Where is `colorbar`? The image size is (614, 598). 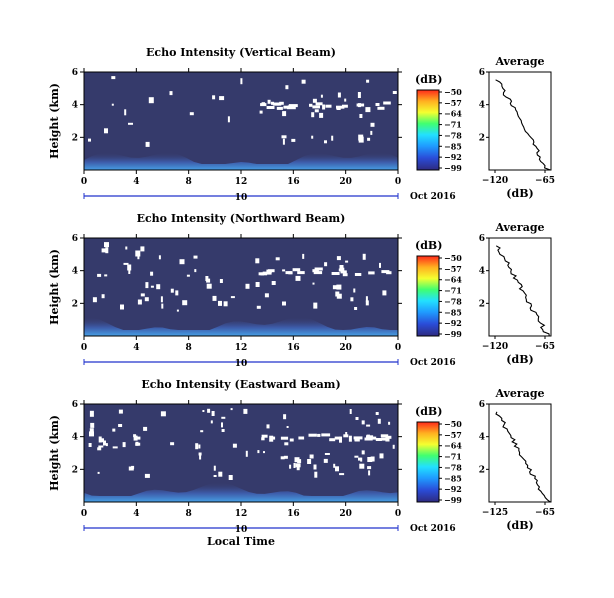 colorbar is located at coordinates (428, 130).